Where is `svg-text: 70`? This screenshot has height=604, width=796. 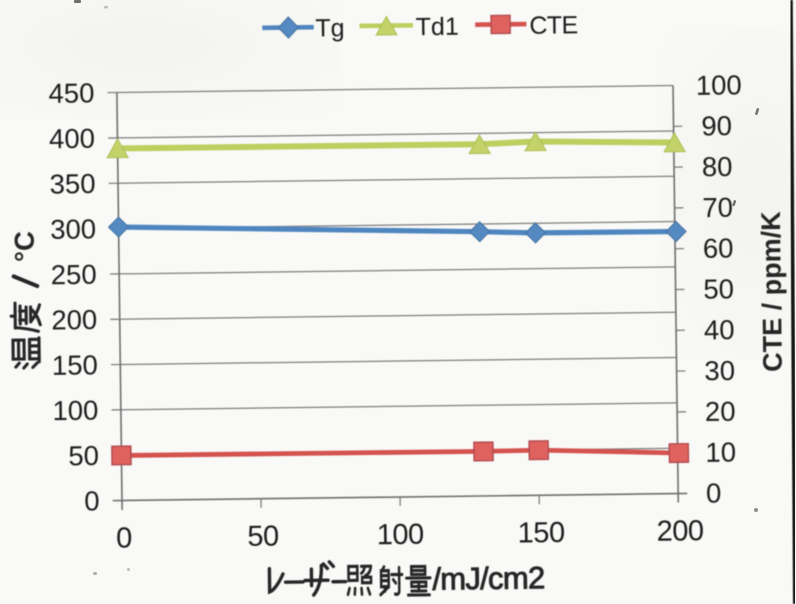
svg-text: 70 is located at coordinates (717, 207).